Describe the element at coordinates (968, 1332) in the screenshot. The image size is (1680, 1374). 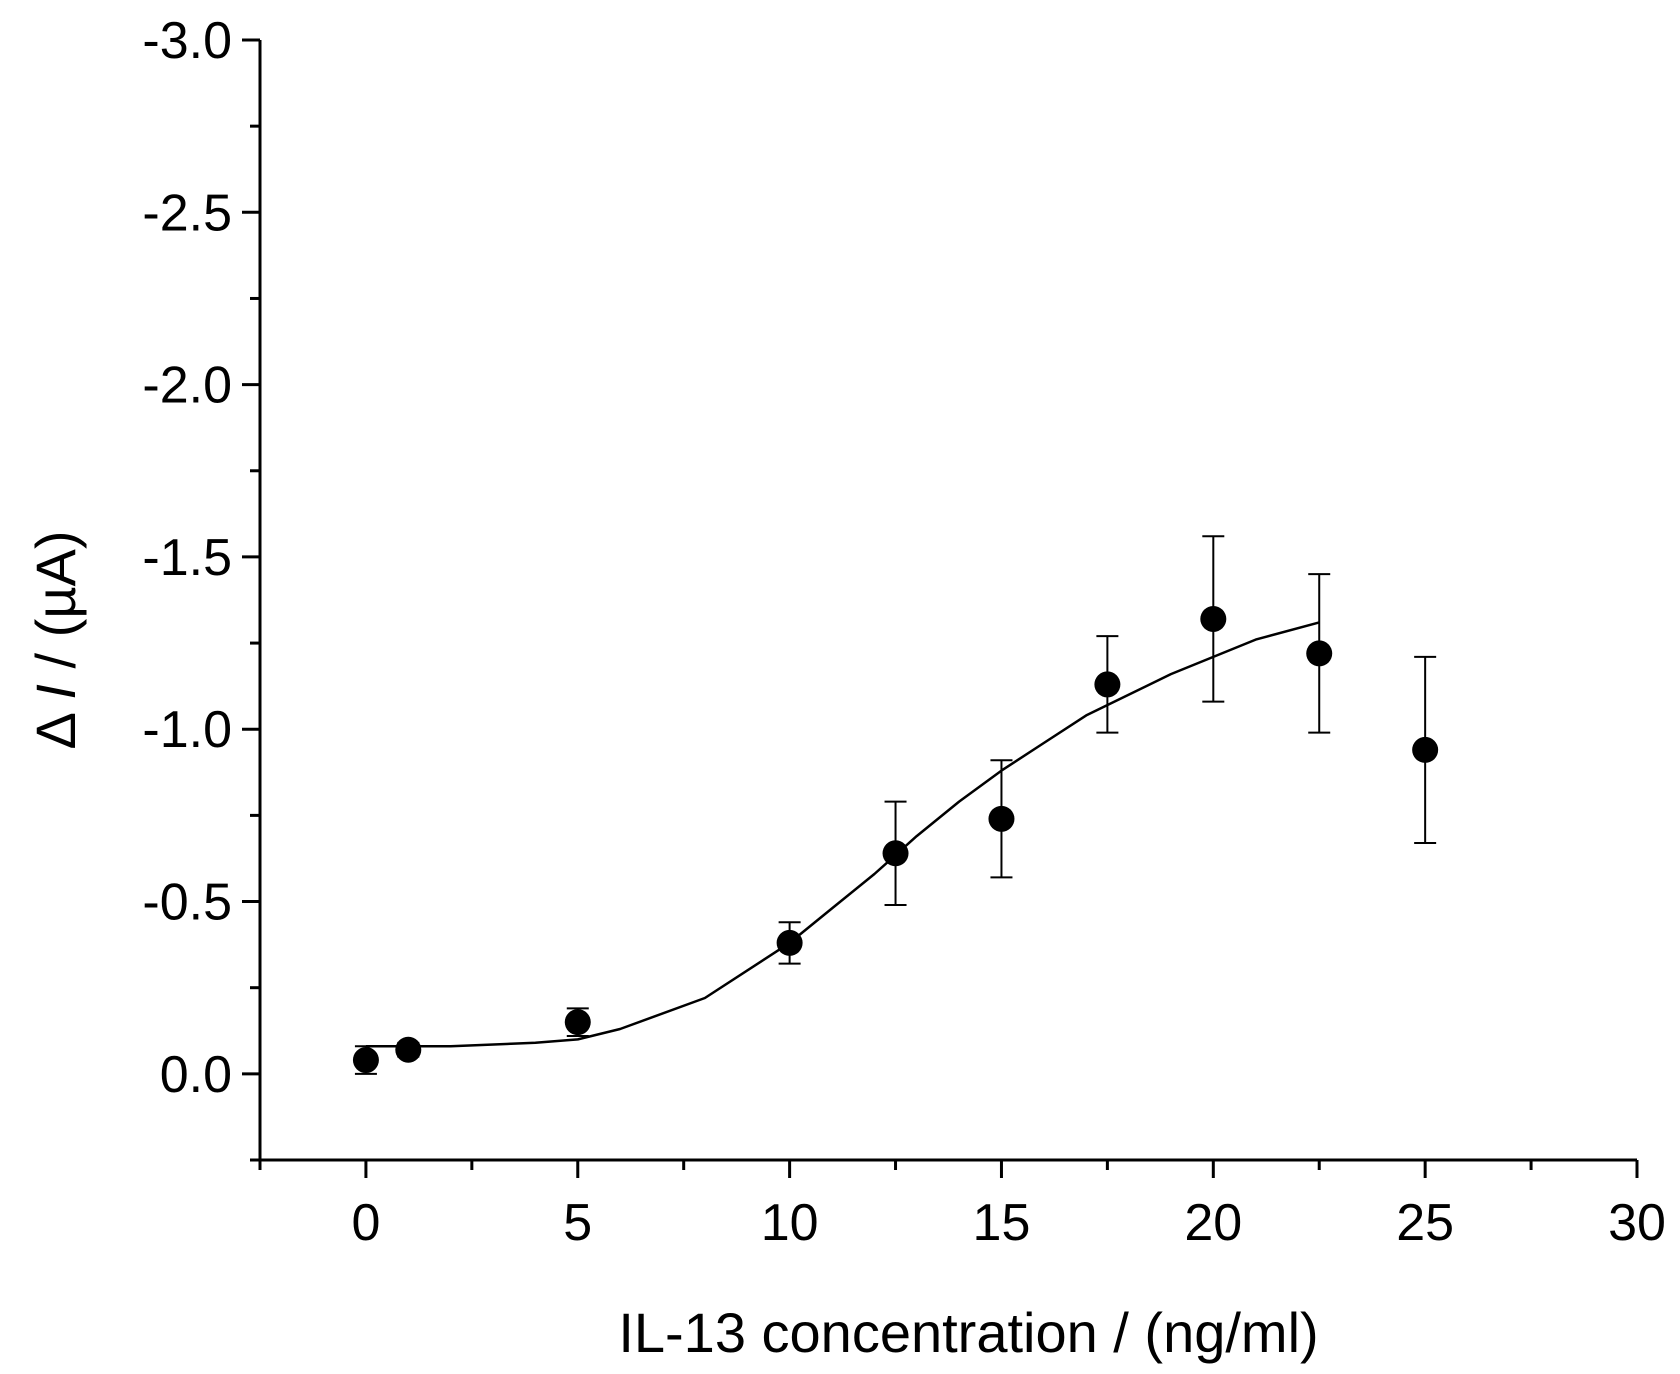
I see `x-axis-title: IL-13 concentration / (ng/ml)` at that location.